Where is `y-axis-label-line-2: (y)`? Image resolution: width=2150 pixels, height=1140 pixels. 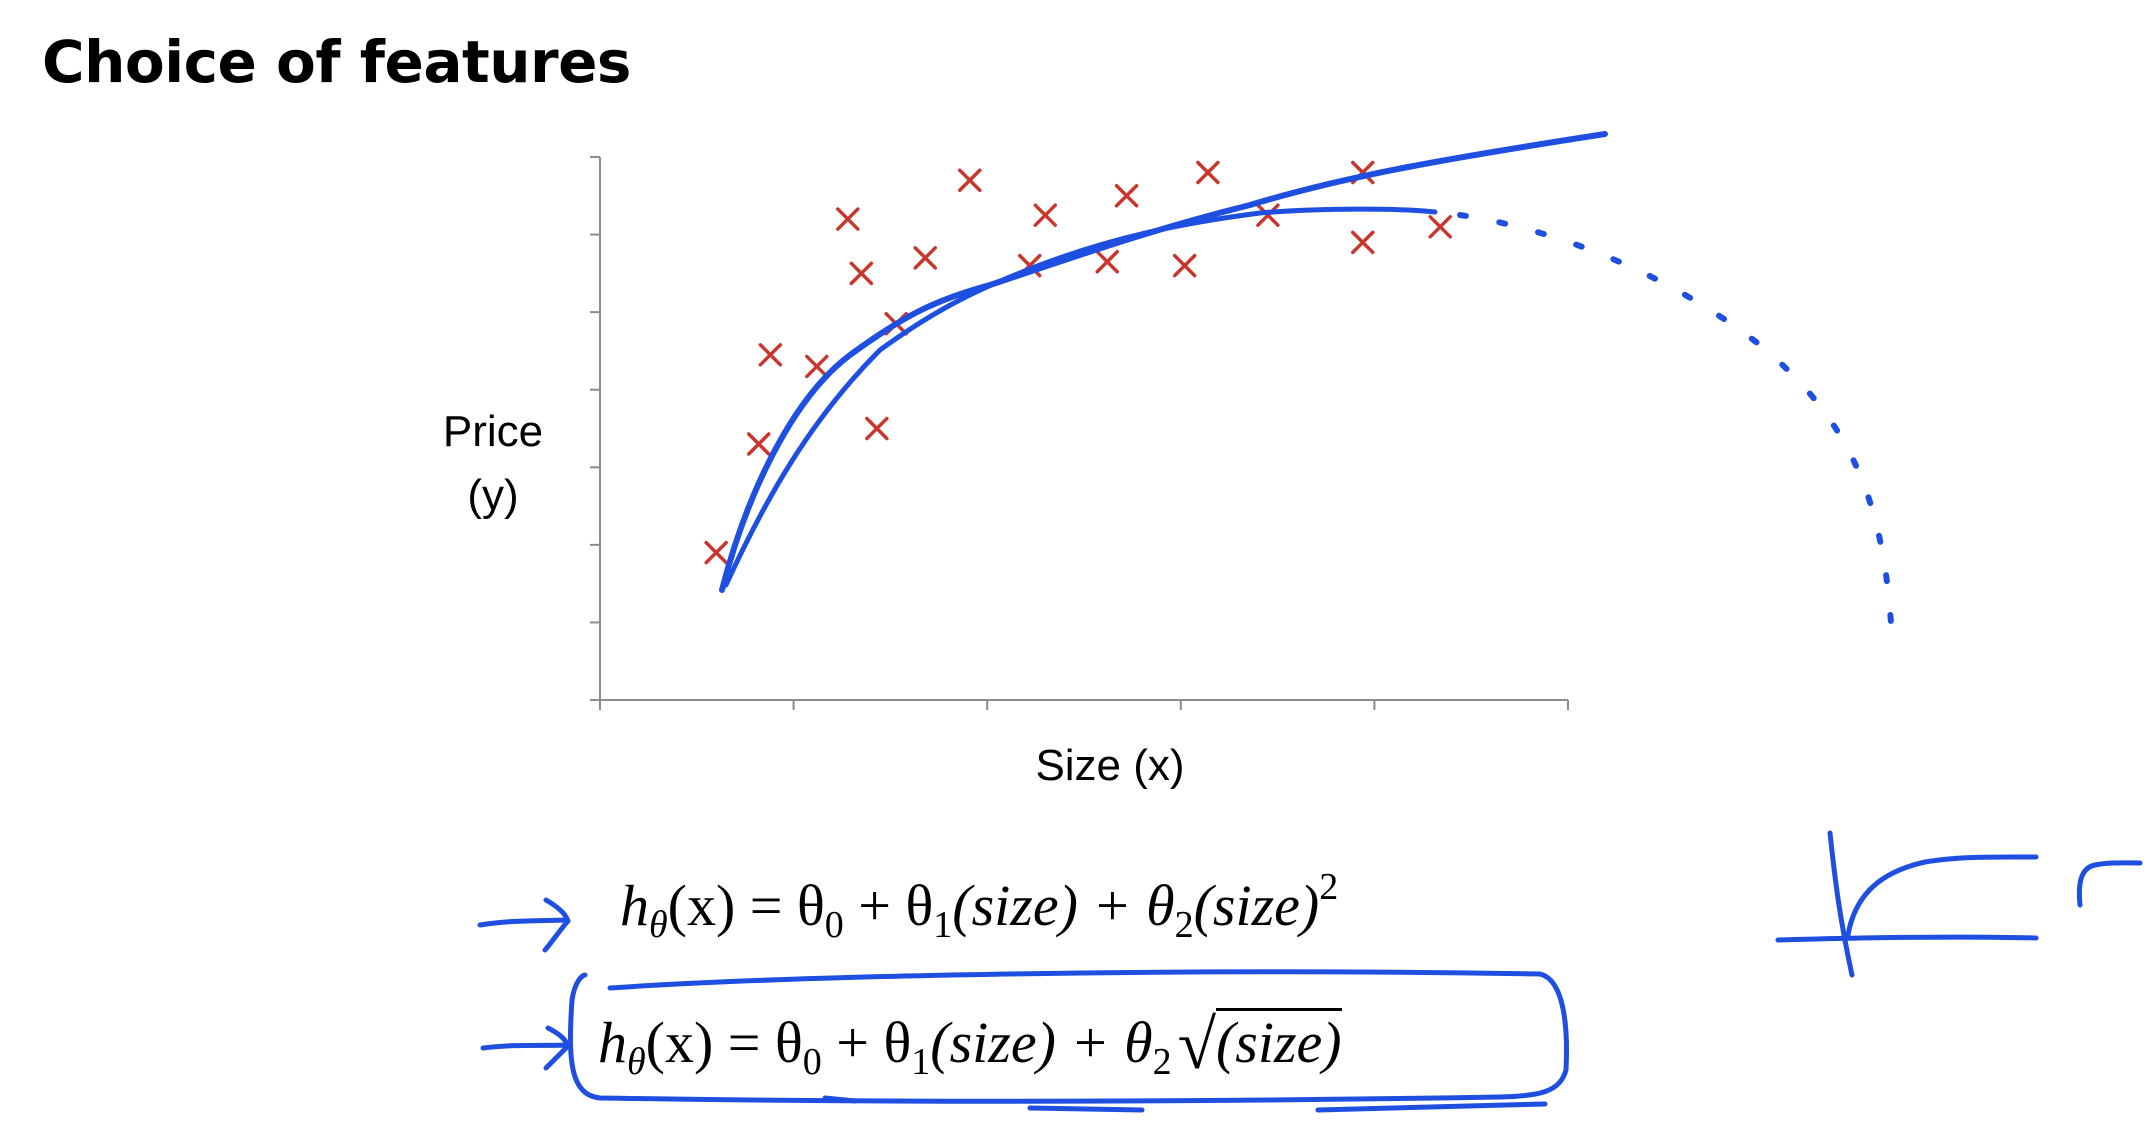 y-axis-label-line-2: (y) is located at coordinates (492, 495).